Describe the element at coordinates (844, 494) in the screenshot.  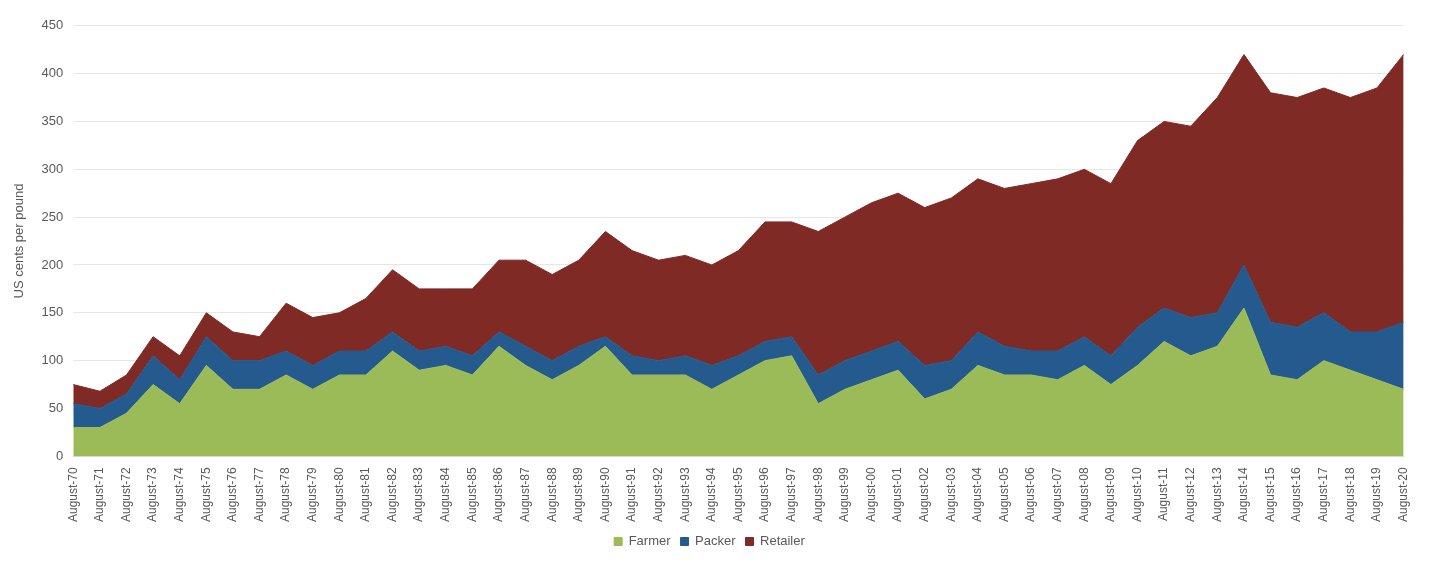
I see `x-tick-label: August-99` at that location.